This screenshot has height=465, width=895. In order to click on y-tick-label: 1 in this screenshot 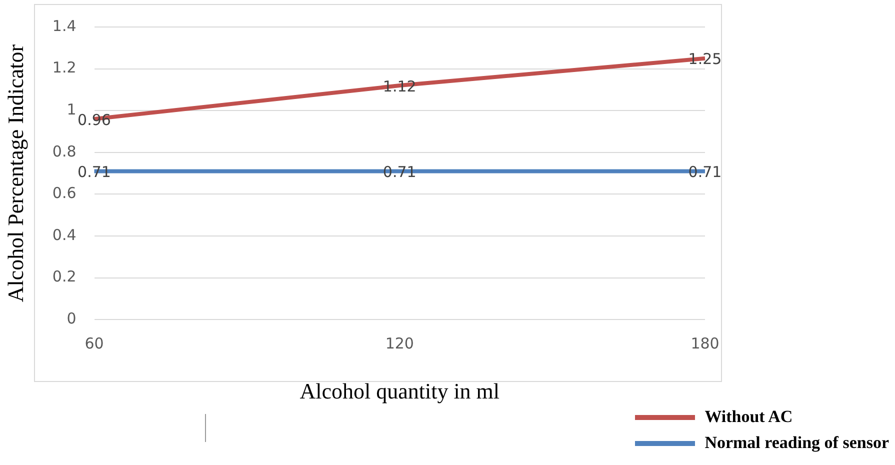, I will do `click(71, 109)`.